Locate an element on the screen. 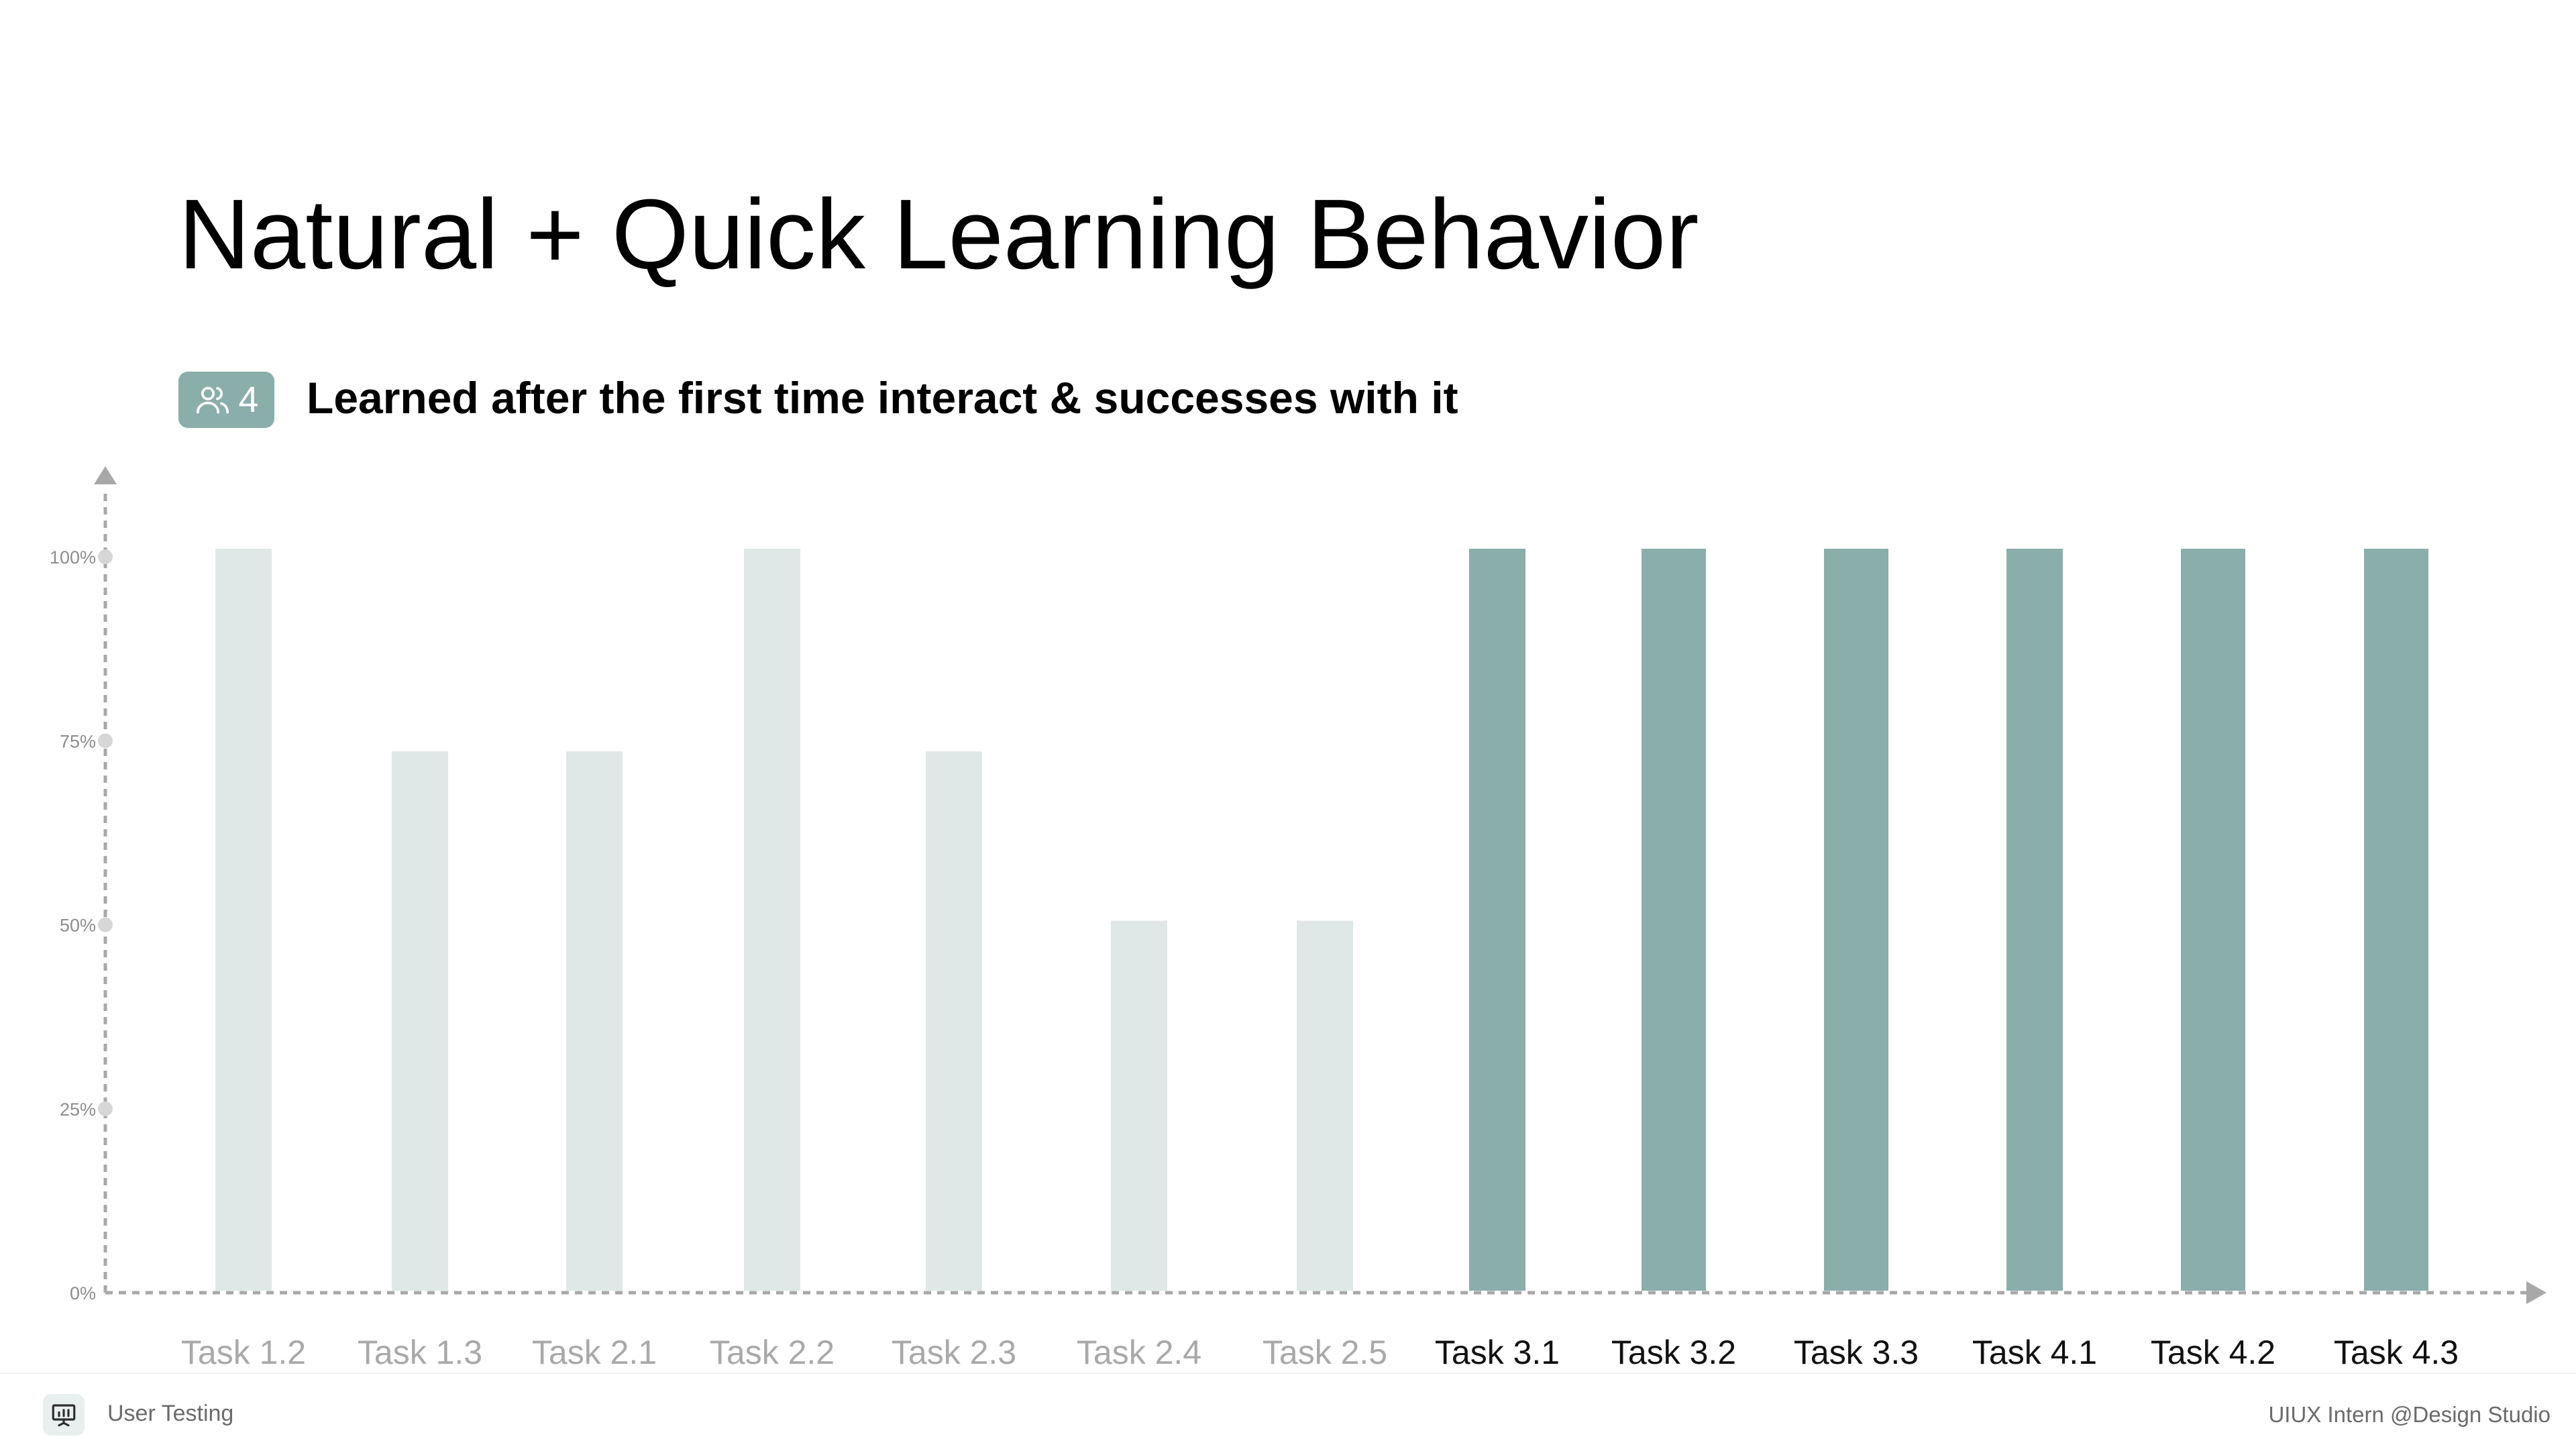 The height and width of the screenshot is (1449, 2576). x-tick-label: Task 3.3 is located at coordinates (1856, 1352).